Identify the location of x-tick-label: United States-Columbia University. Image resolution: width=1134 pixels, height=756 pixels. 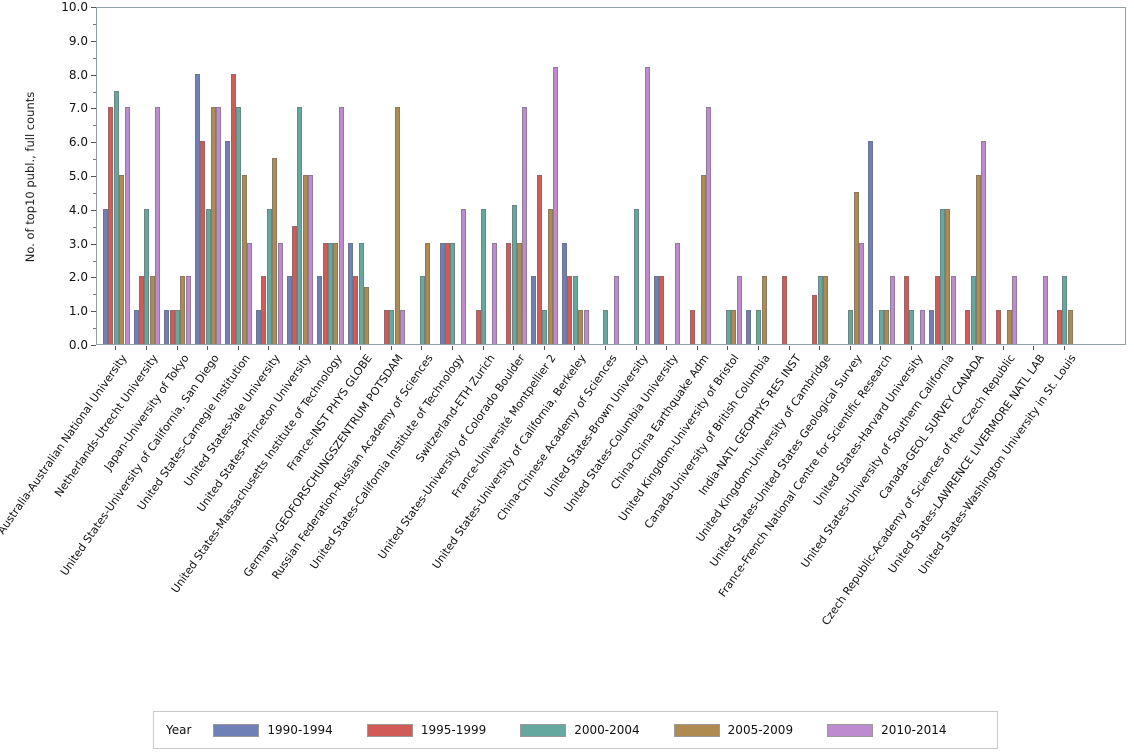
(621, 433).